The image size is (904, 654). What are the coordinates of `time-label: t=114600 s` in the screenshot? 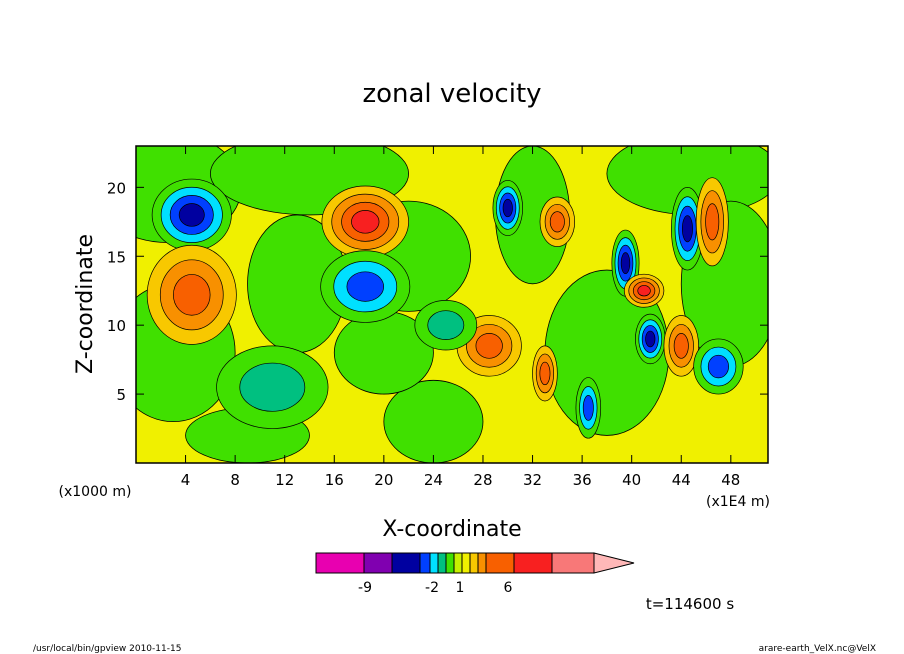 It's located at (690, 604).